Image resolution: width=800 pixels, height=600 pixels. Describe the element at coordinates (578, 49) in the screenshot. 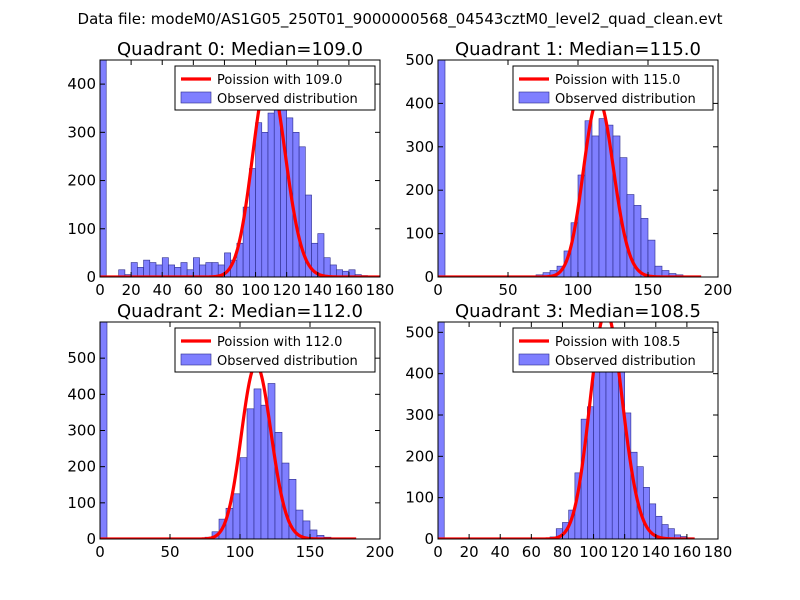

I see `panel-title: Quadrant 1: Median=115.0` at that location.